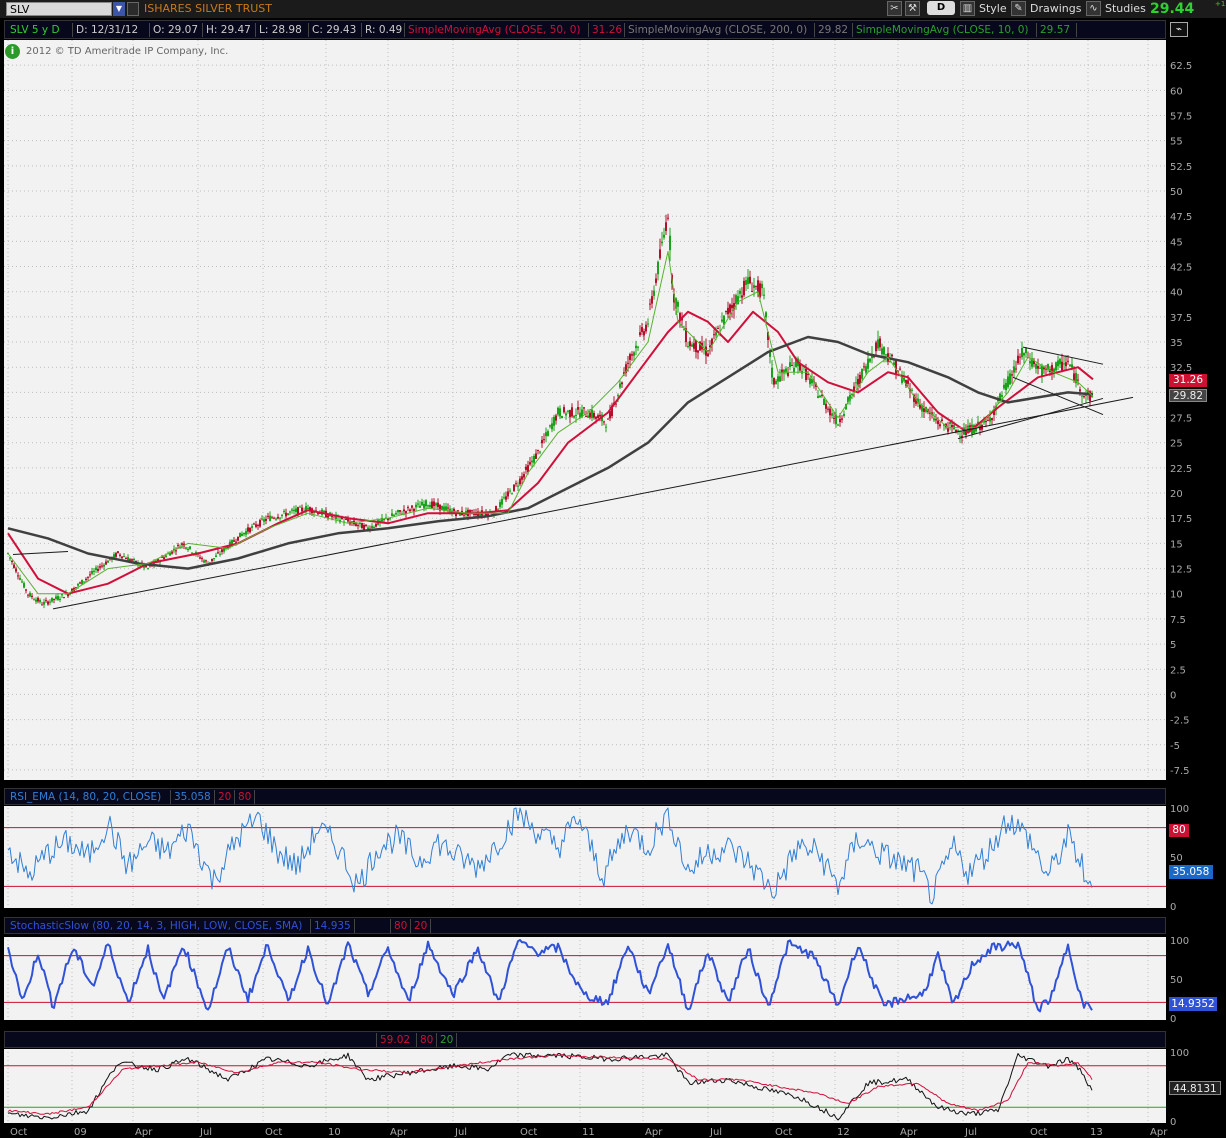 The height and width of the screenshot is (1138, 1226). What do you see at coordinates (1018, 8) in the screenshot?
I see `pencil-icon: ✎` at bounding box center [1018, 8].